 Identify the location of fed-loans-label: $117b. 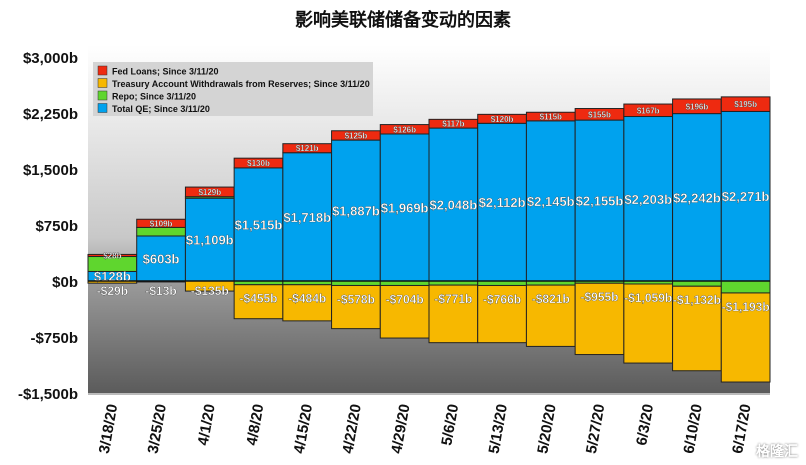
(453, 124).